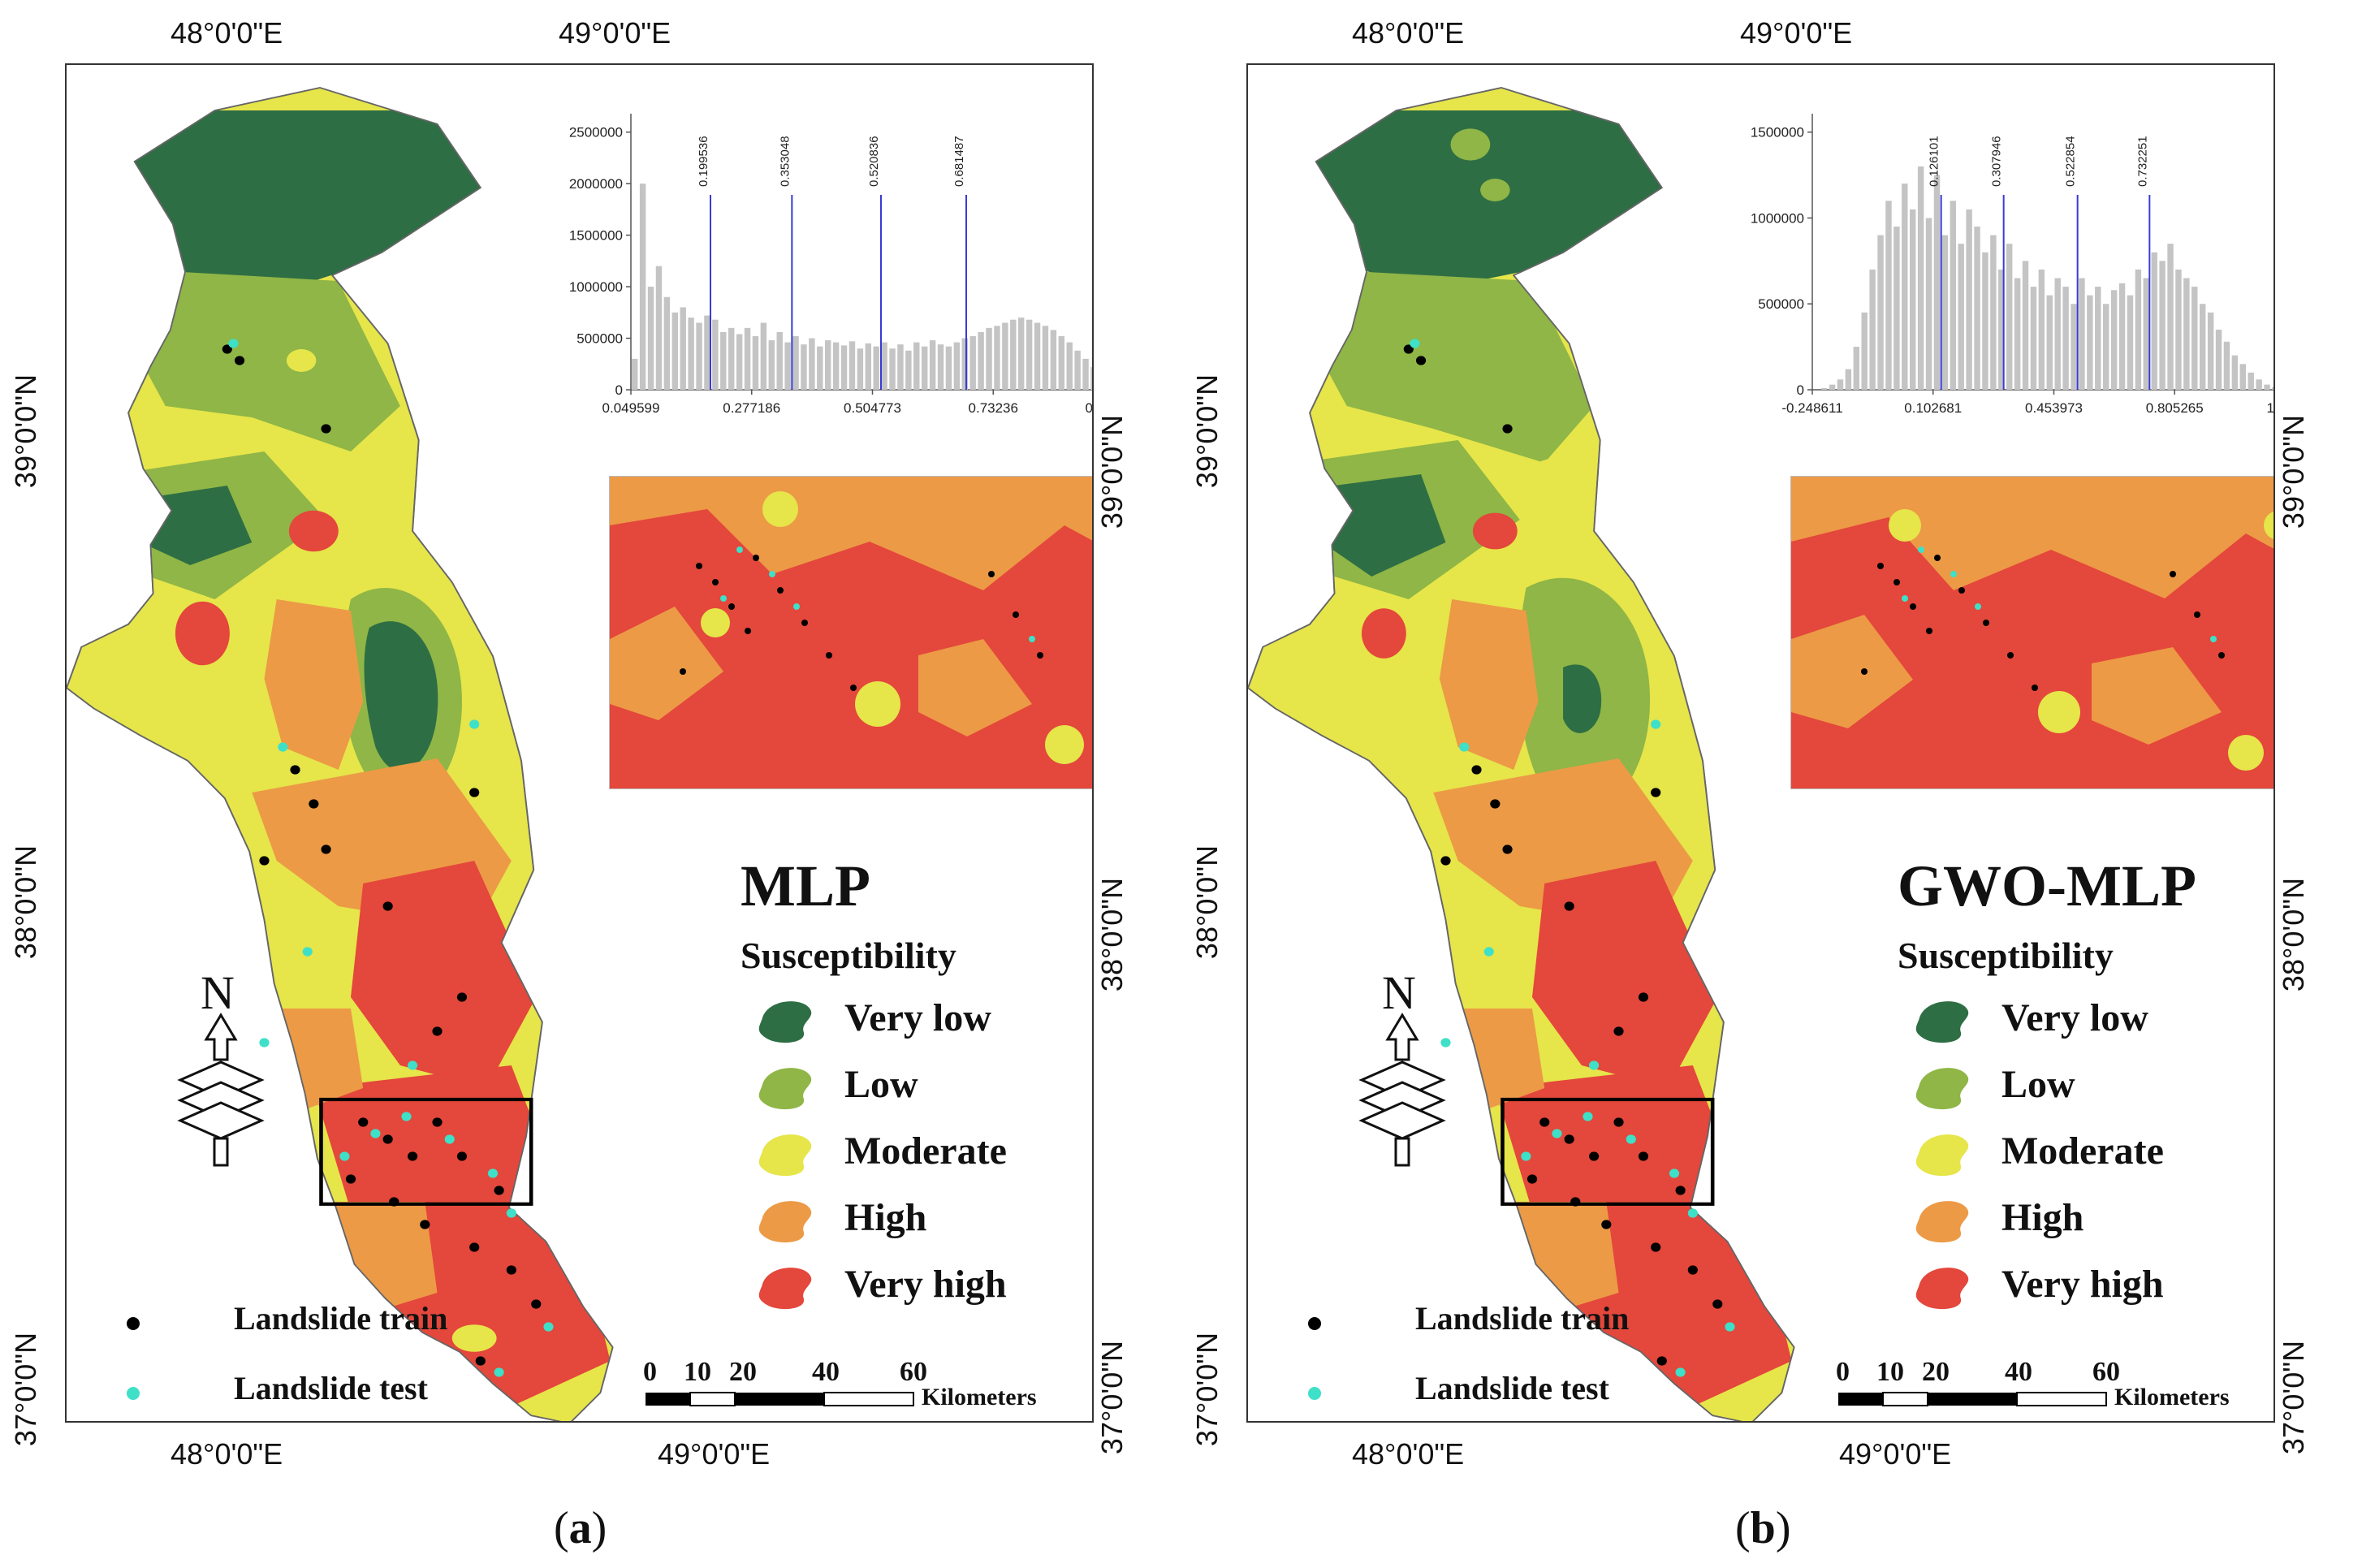 The image size is (2362, 1568). What do you see at coordinates (341, 1318) in the screenshot?
I see `train-label: Landslide train` at bounding box center [341, 1318].